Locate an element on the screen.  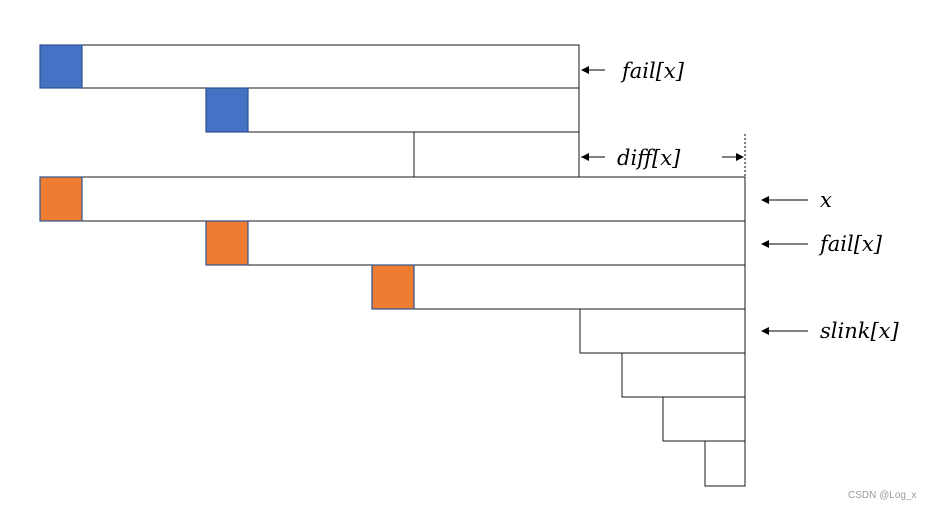
x-label: x is located at coordinates (826, 200).